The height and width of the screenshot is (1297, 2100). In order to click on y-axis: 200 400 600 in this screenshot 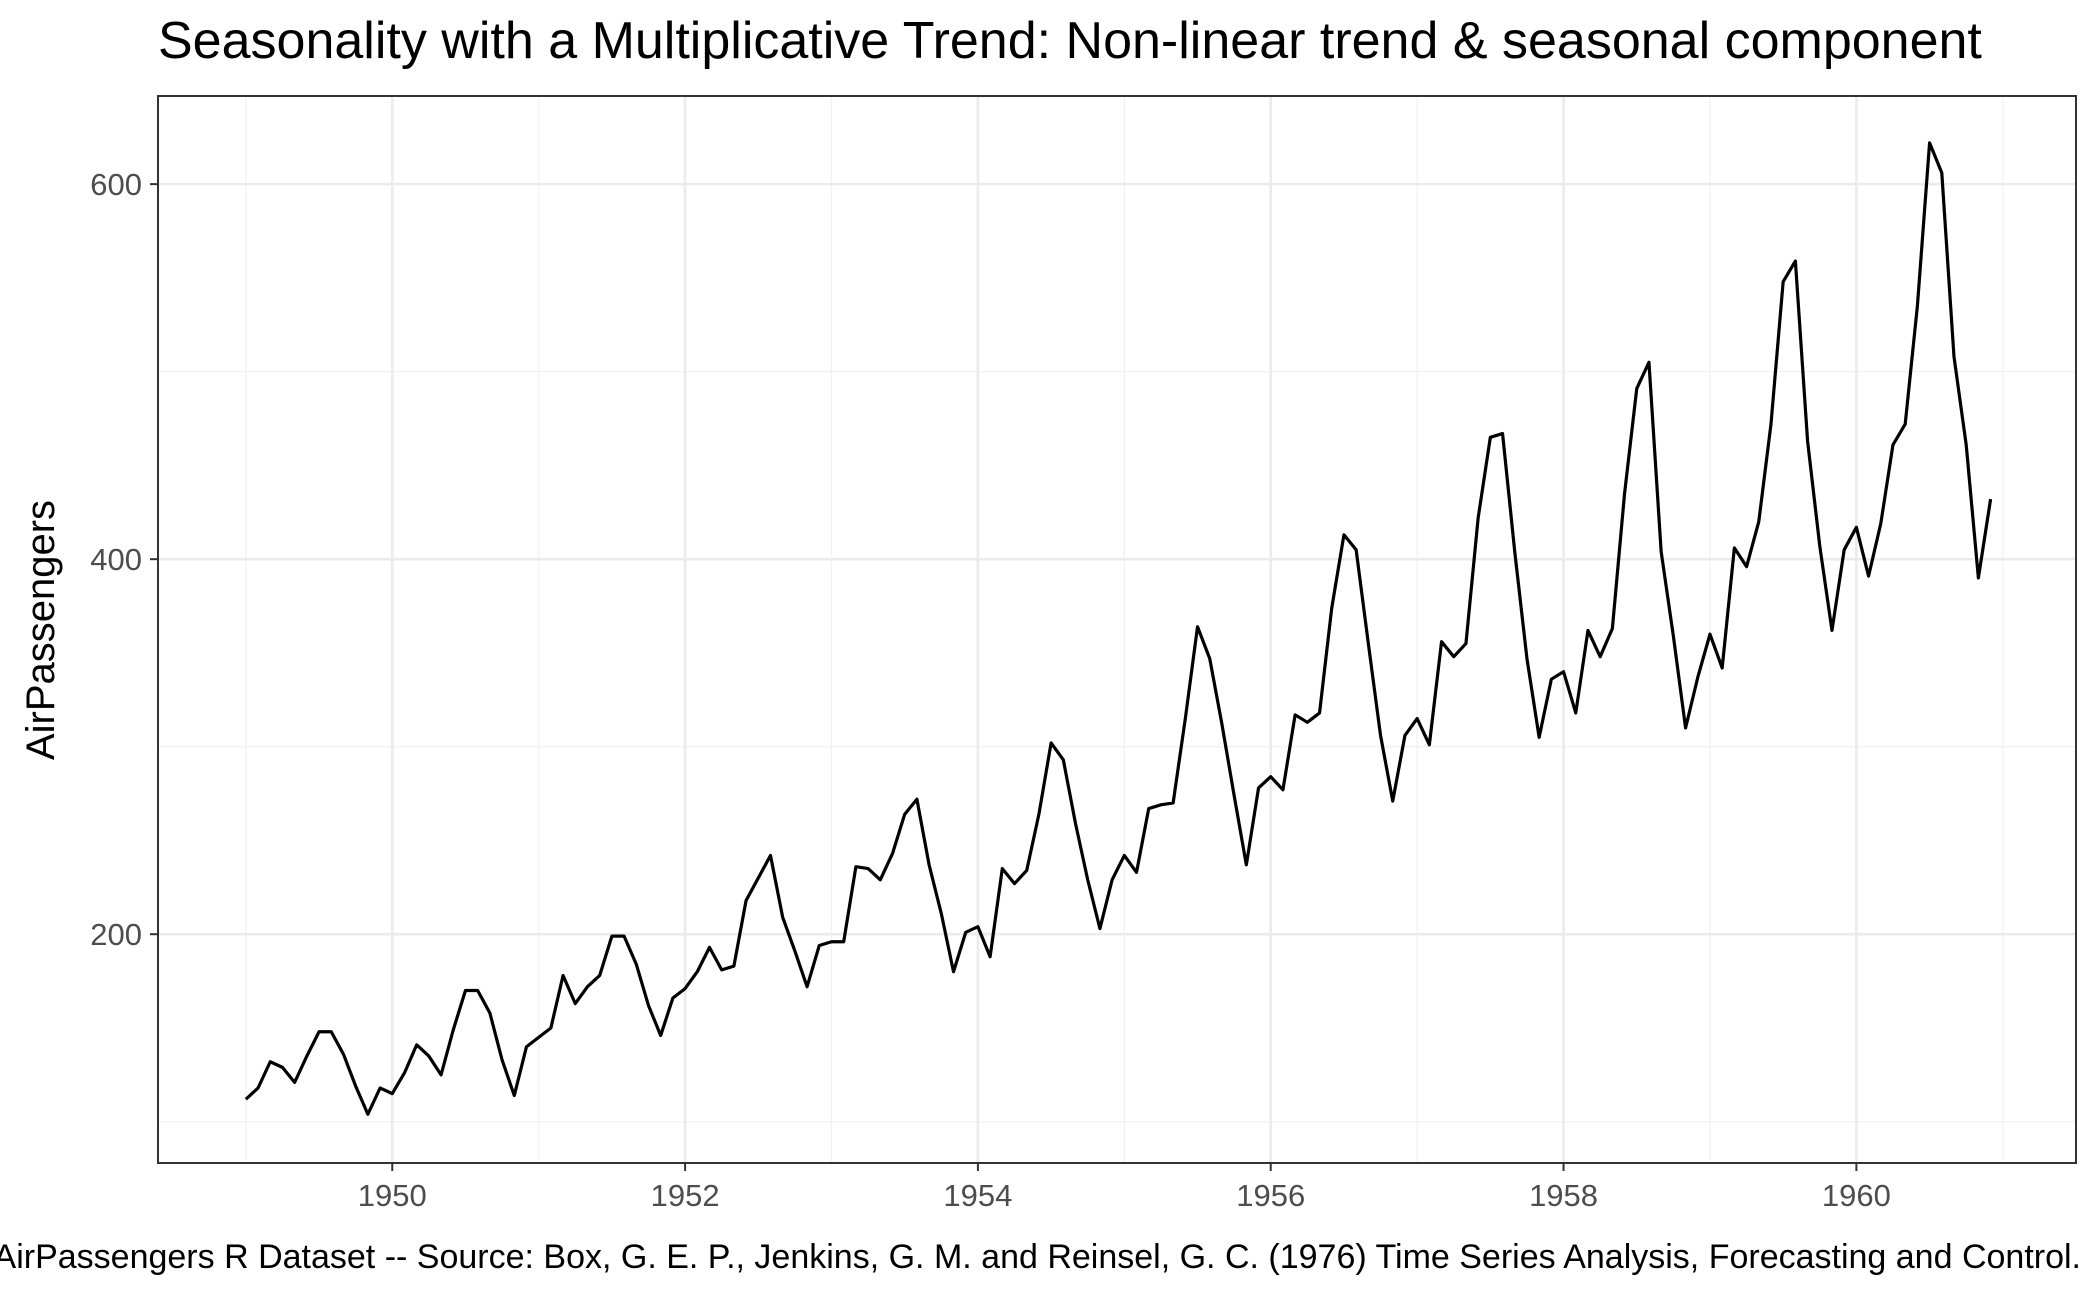, I will do `click(124, 559)`.